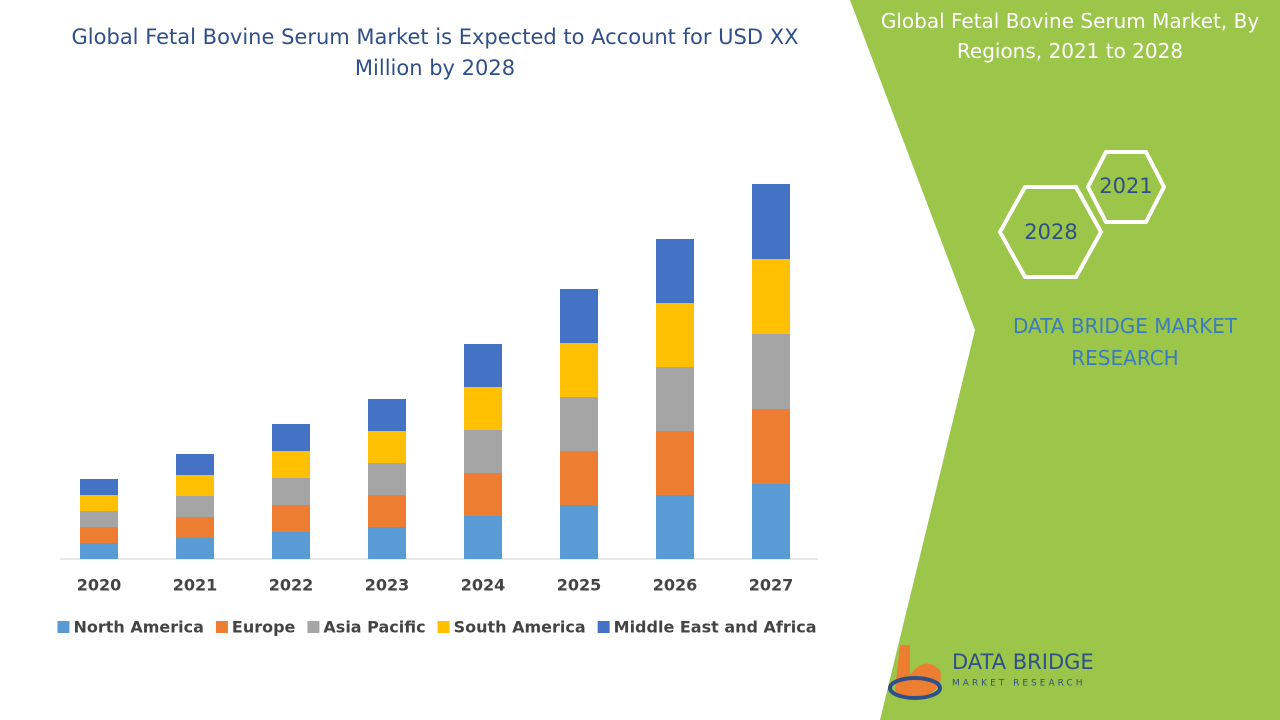  I want to click on x-tick-label: 2026, so click(675, 585).